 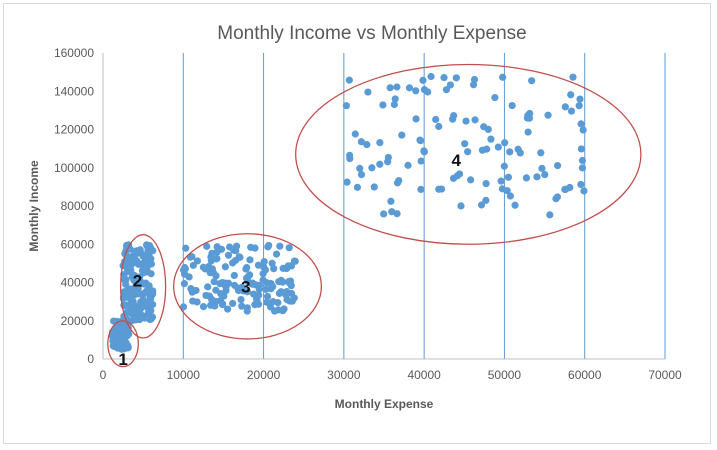 I want to click on y-tick-label: 80000, so click(x=78, y=206).